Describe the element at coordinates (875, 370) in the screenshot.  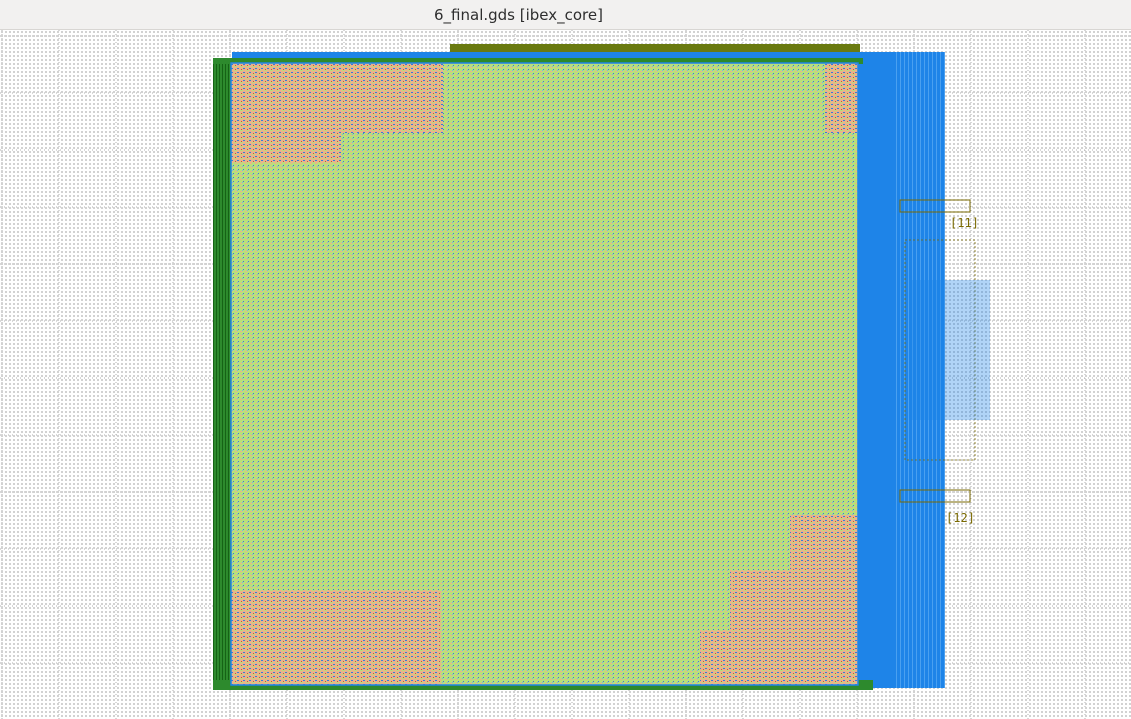
I see `io-pin-bank-right-dense` at that location.